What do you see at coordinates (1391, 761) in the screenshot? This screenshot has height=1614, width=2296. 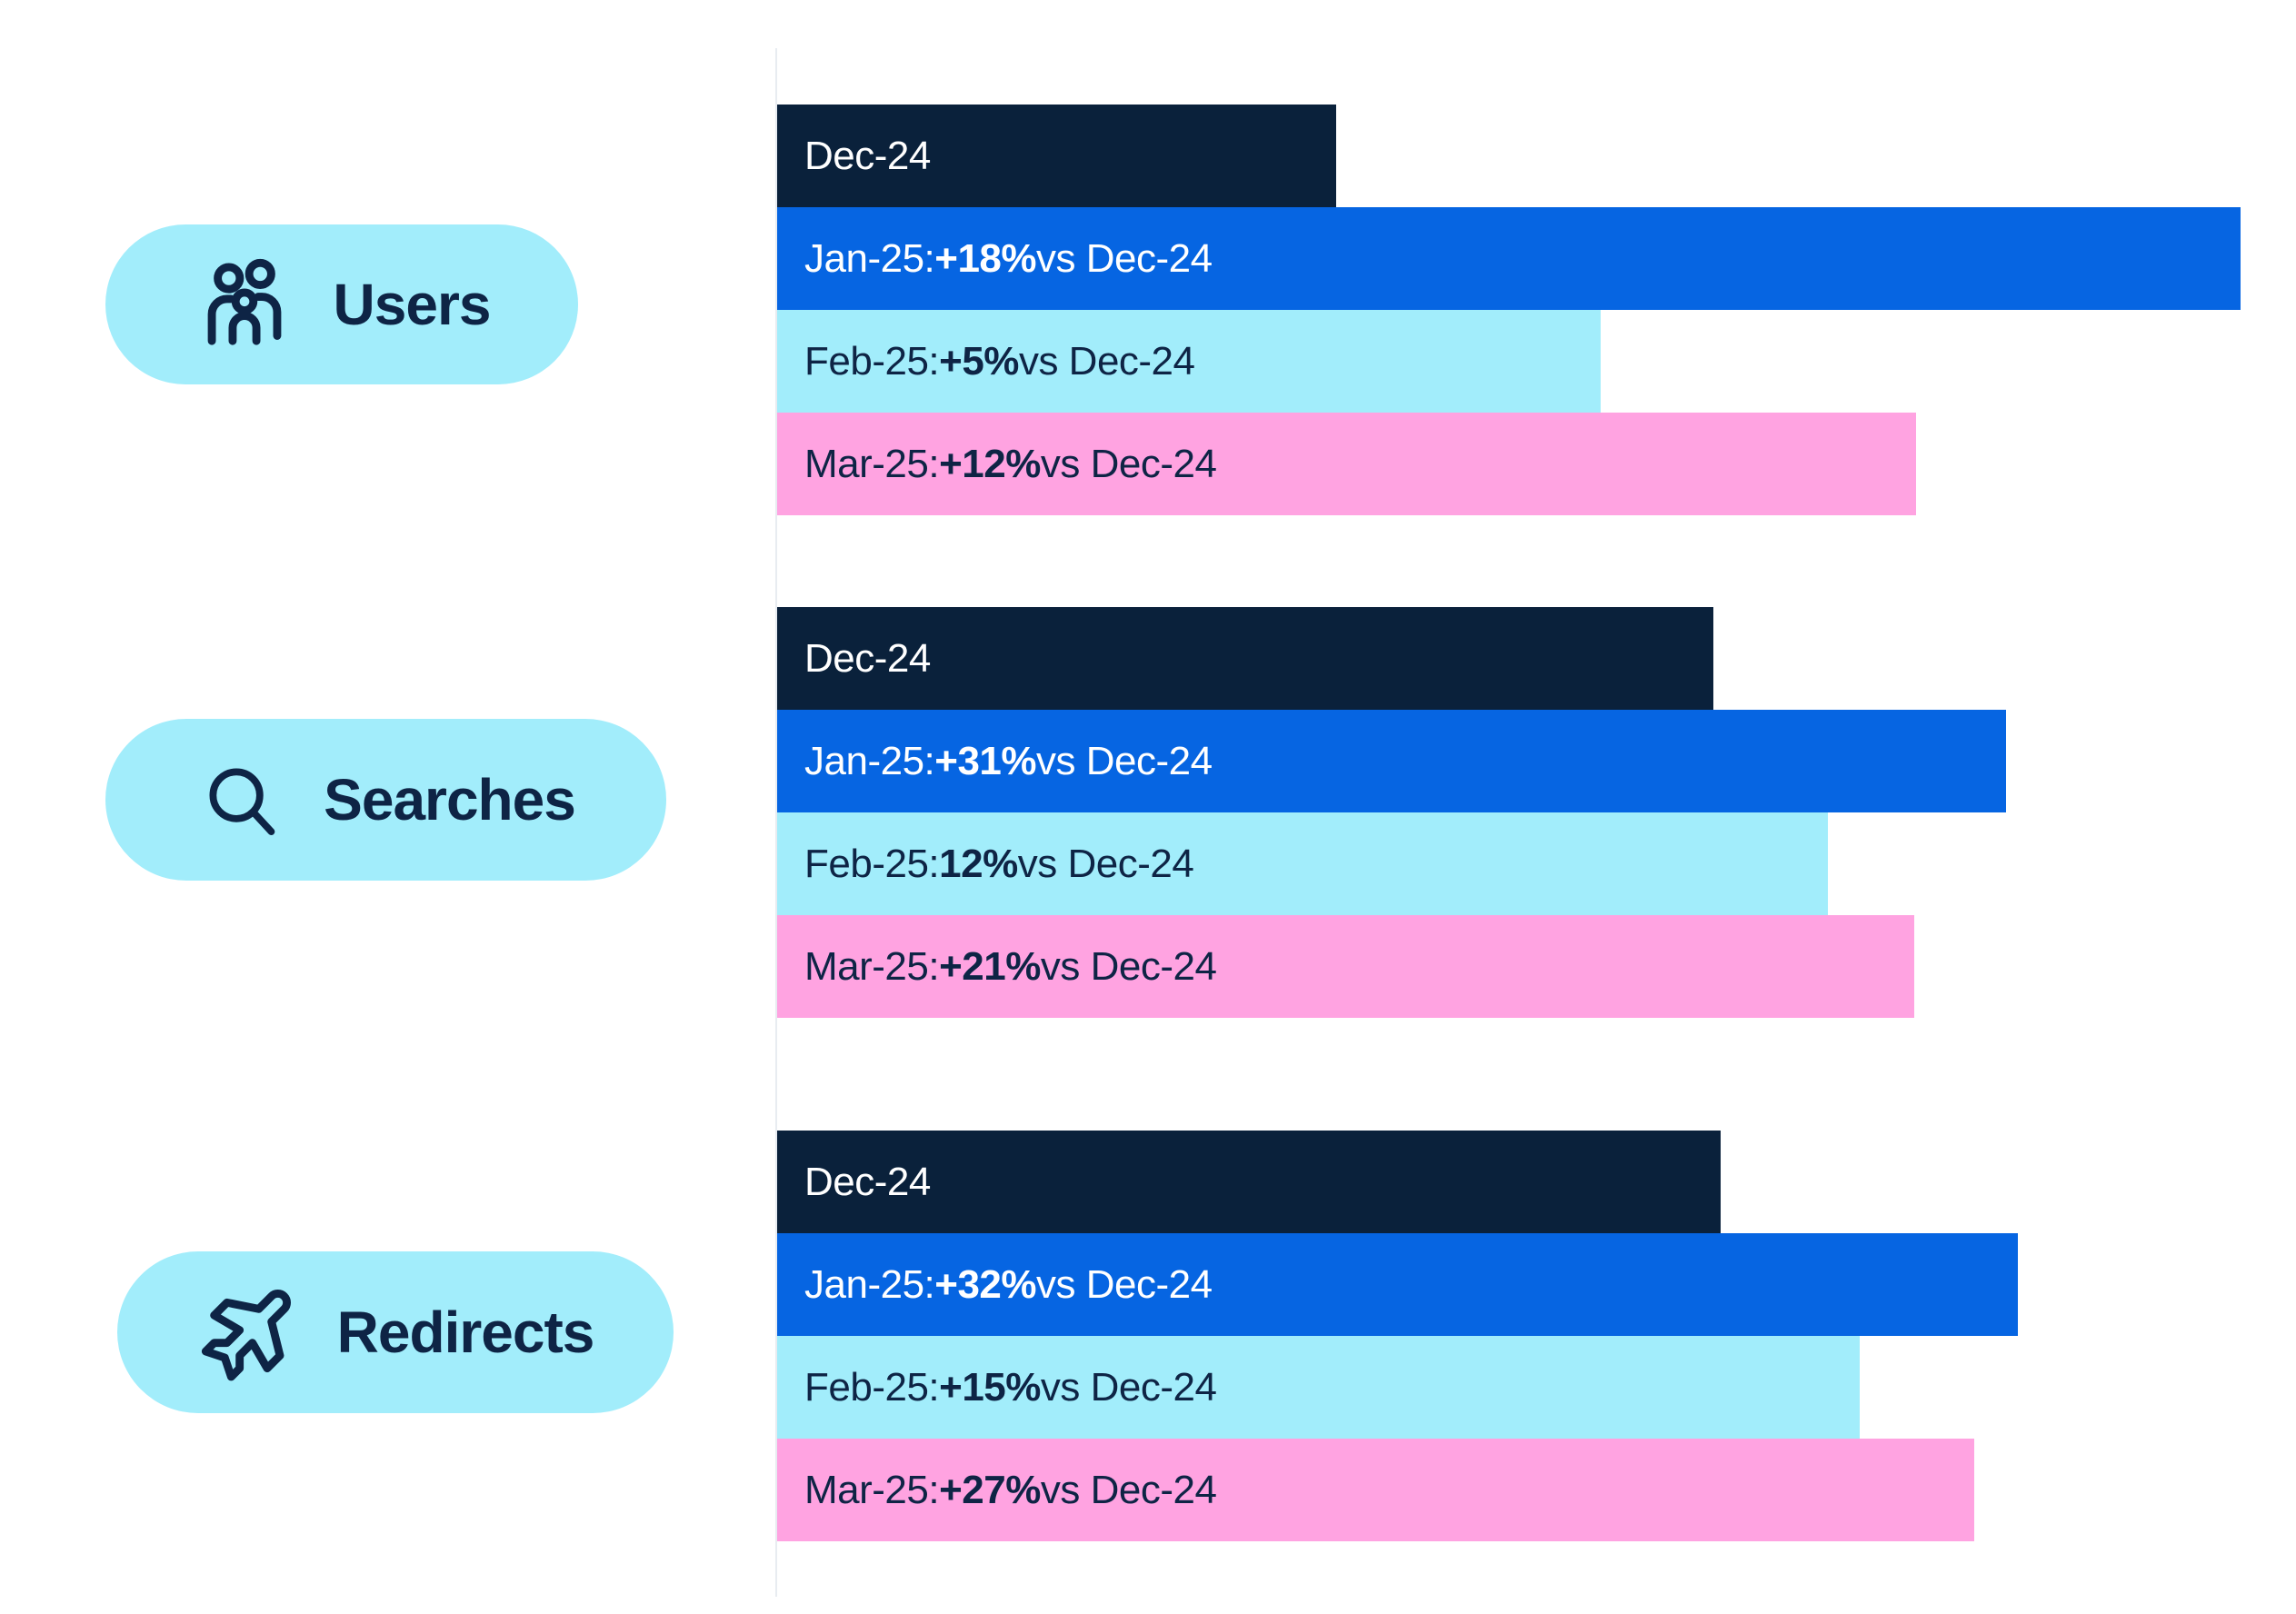 I see `bar-searches-jan-25: Jan-25: +31% vs Dec-24` at bounding box center [1391, 761].